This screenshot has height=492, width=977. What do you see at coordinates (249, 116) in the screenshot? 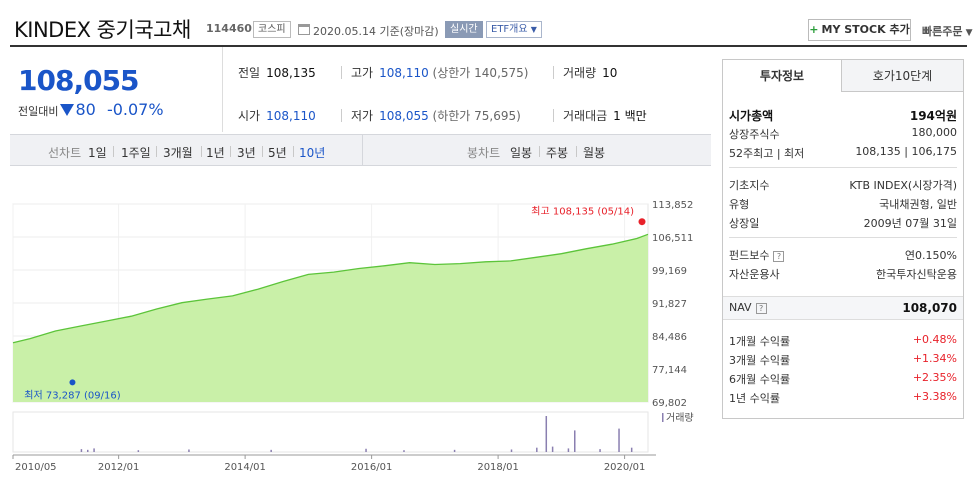
I see `open-label: 시가` at bounding box center [249, 116].